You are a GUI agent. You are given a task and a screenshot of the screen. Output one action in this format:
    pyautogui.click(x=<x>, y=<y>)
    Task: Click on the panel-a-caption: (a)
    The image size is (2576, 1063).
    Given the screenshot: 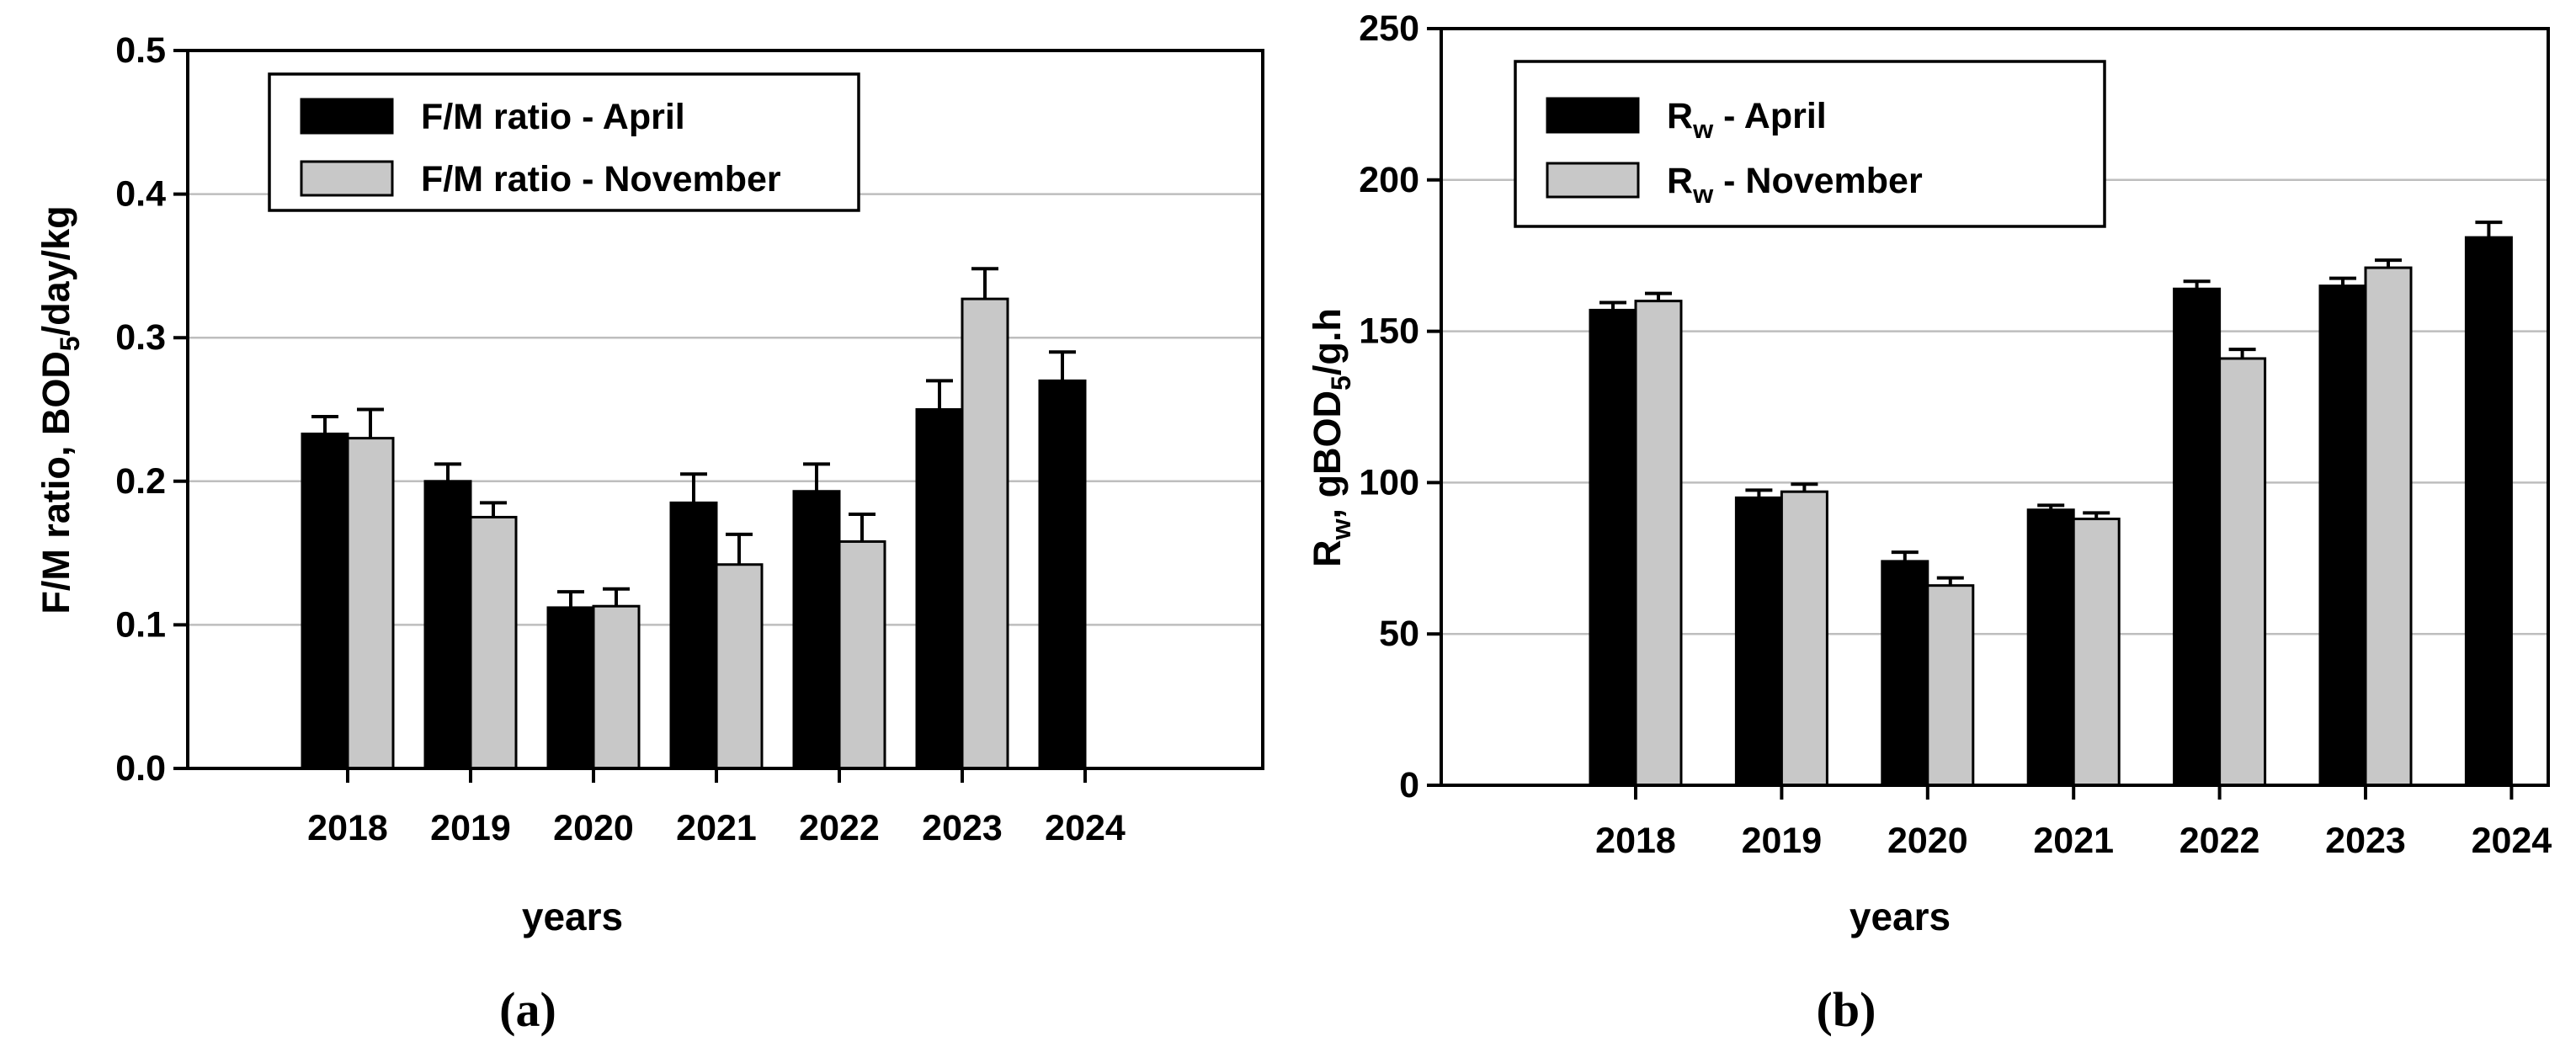 What is the action you would take?
    pyautogui.click(x=527, y=1009)
    